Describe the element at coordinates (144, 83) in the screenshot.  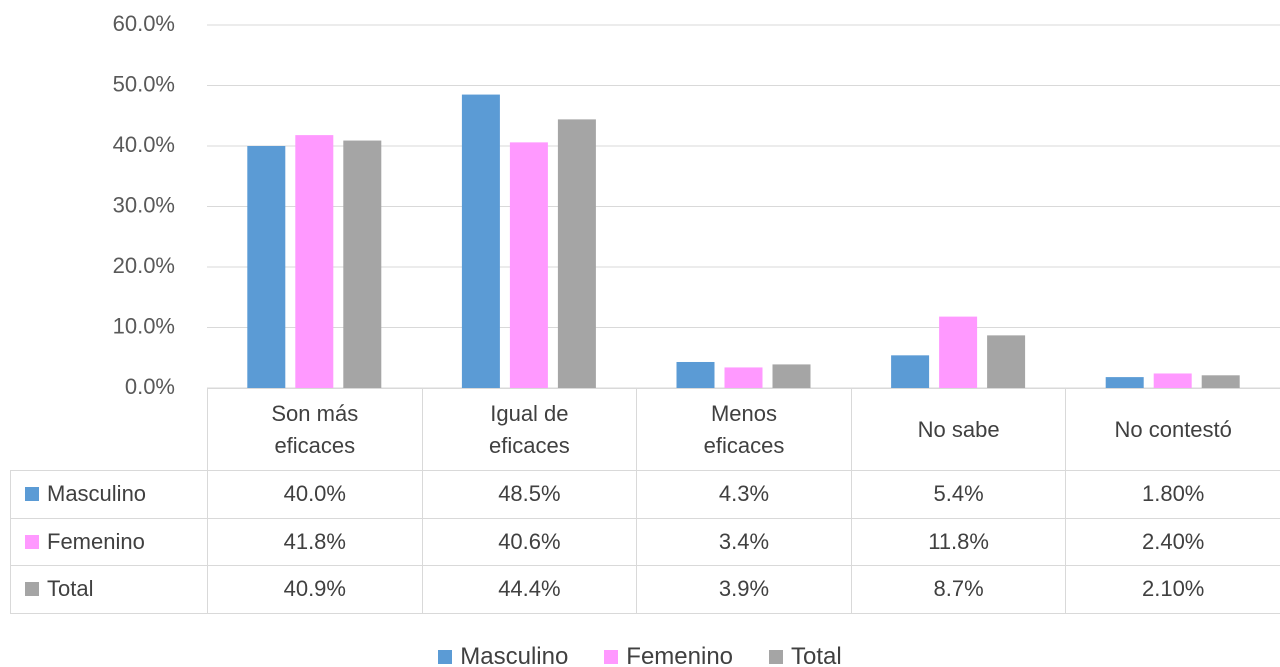
I see `y-tick-label: 50.0%` at that location.